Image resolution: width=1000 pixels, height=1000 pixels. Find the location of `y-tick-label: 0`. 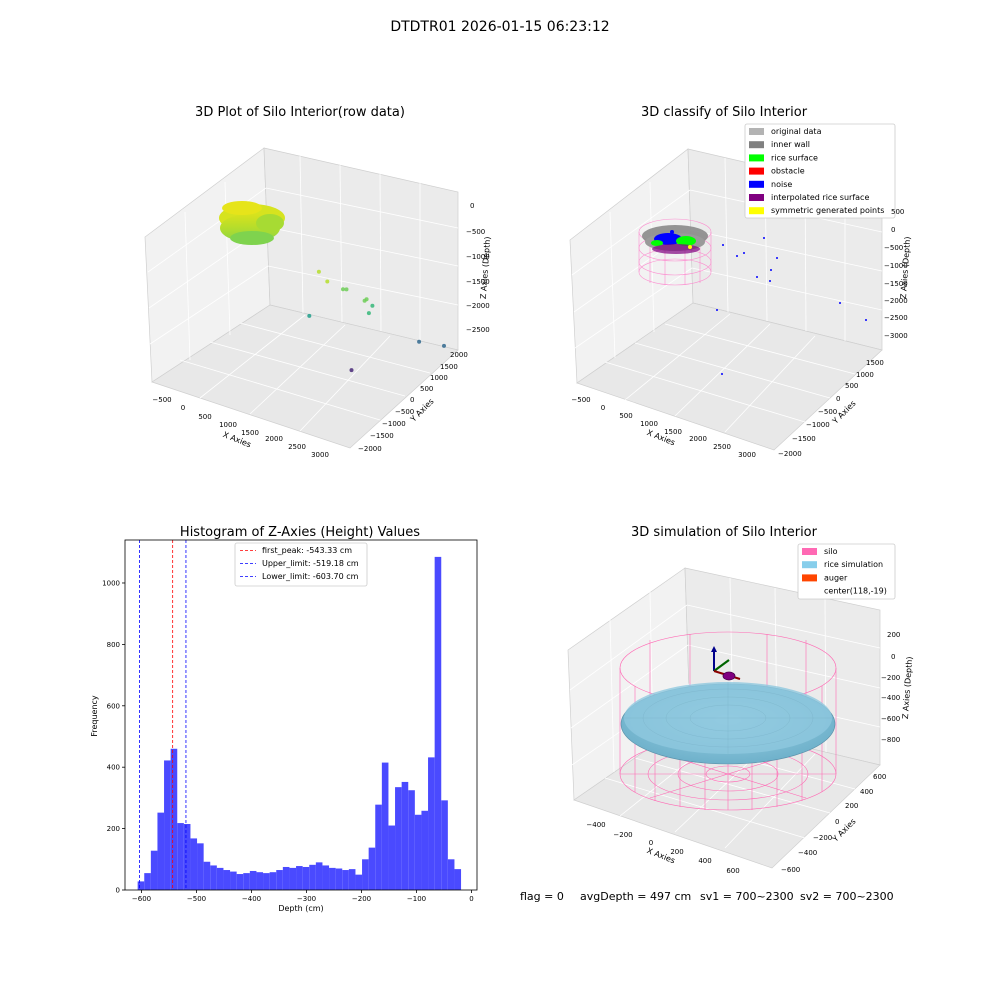

y-tick-label: 0 is located at coordinates (118, 891).